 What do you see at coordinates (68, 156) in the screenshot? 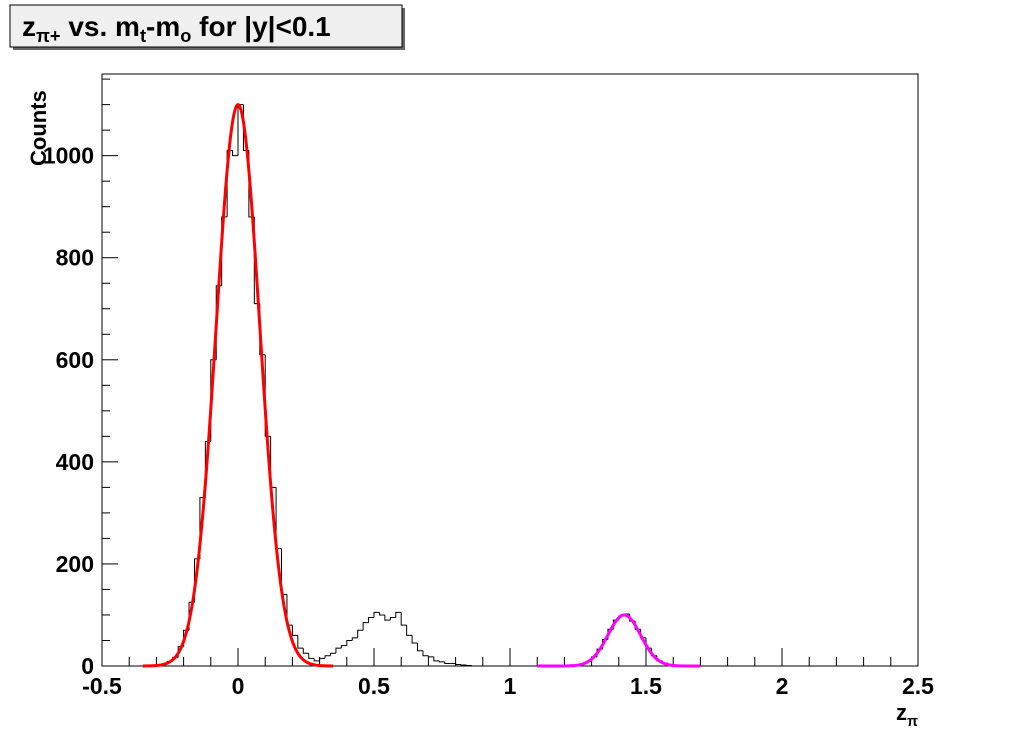
I see `y-tick-label: 1000` at bounding box center [68, 156].